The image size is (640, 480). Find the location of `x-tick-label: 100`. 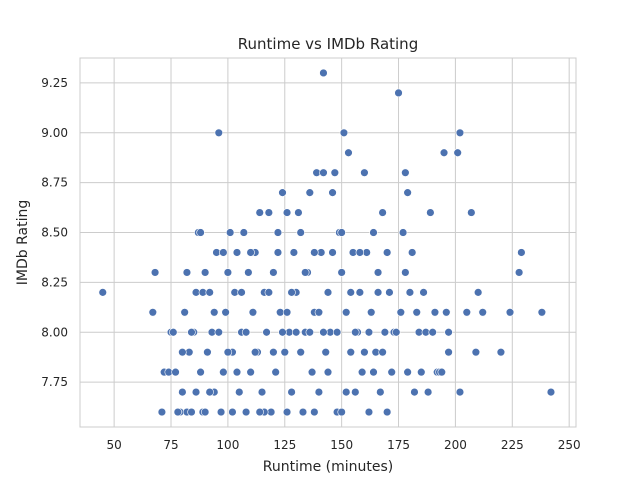

x-tick-label: 100 is located at coordinates (227, 445).